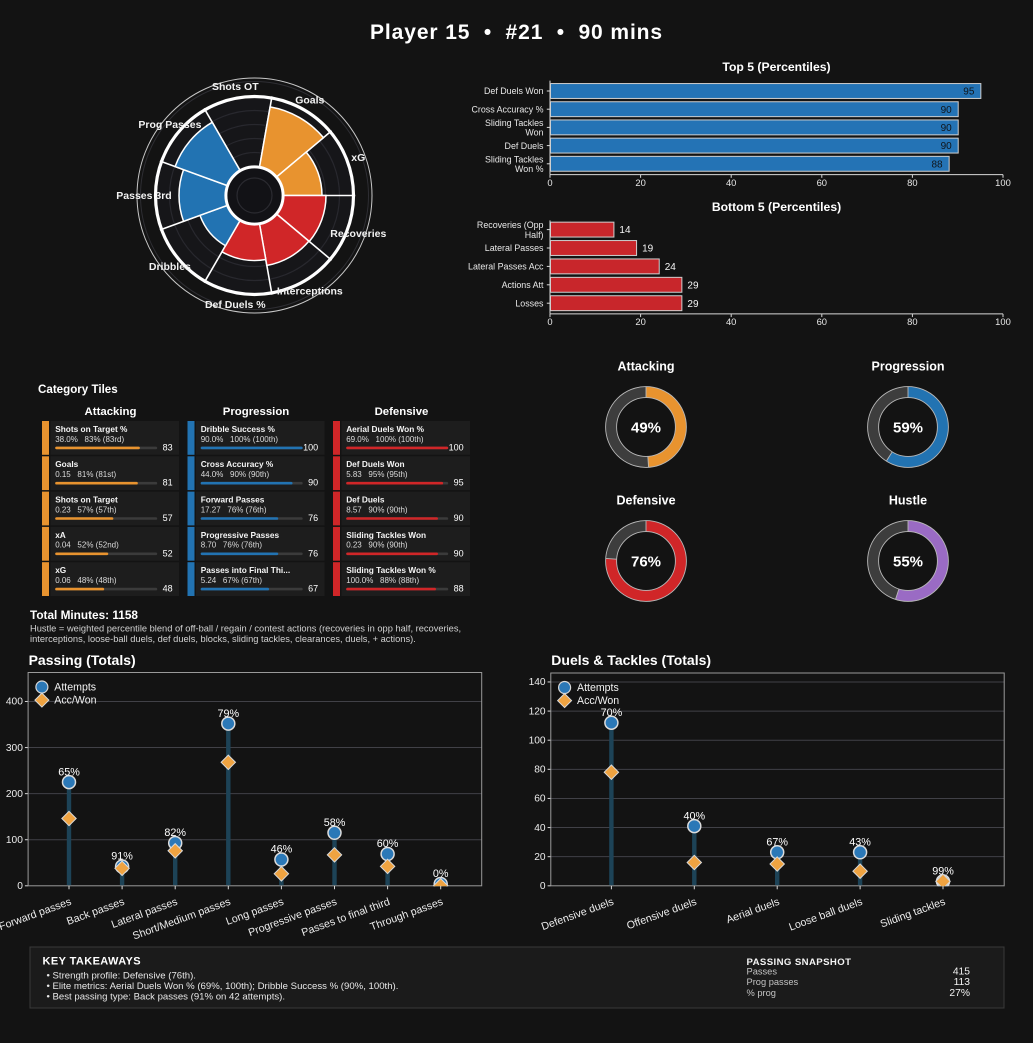 The height and width of the screenshot is (1043, 1033). I want to click on svg-text: 14, so click(625, 230).